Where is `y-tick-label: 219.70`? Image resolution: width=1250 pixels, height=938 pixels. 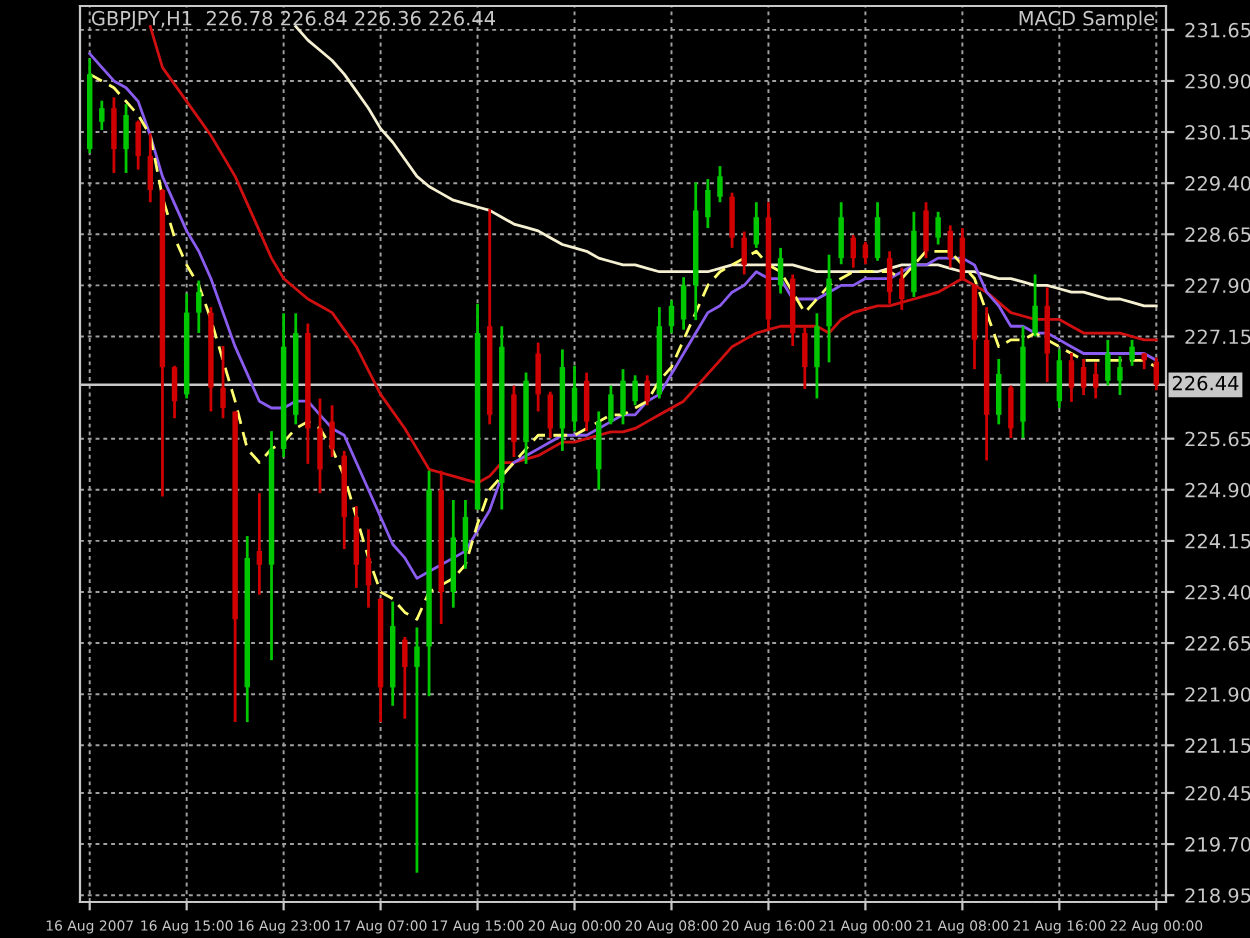
y-tick-label: 219.70 is located at coordinates (1217, 844).